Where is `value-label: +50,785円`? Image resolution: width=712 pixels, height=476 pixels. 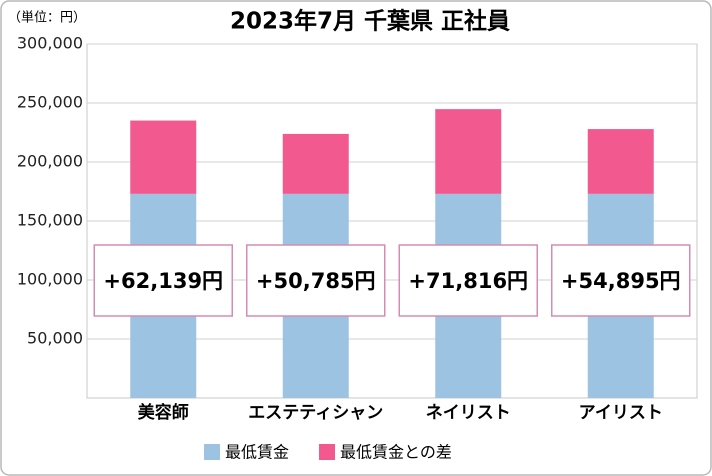
value-label: +50,785円 is located at coordinates (316, 281).